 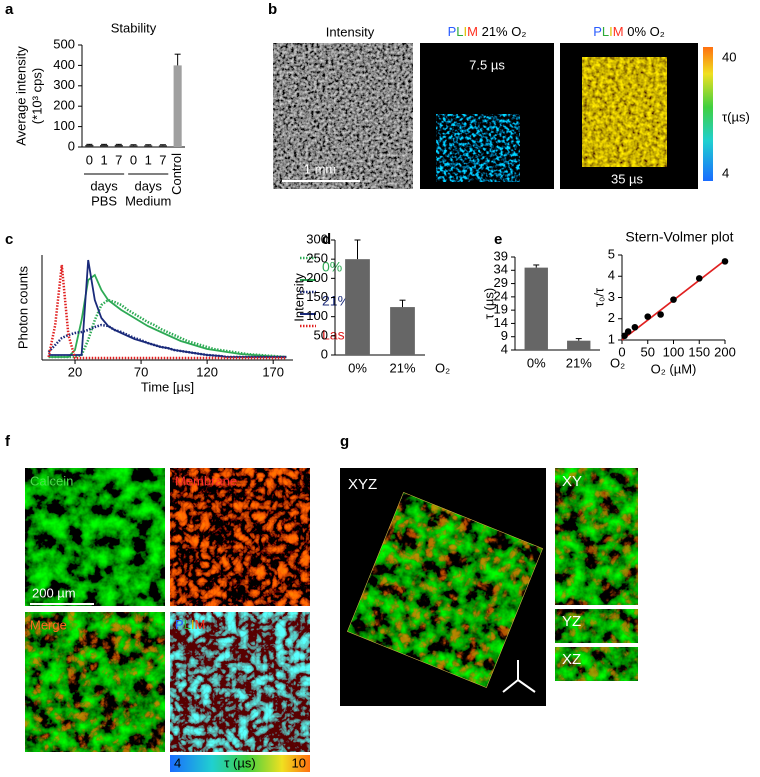 I want to click on image-title: PLIM 21% O₂, so click(x=487, y=31).